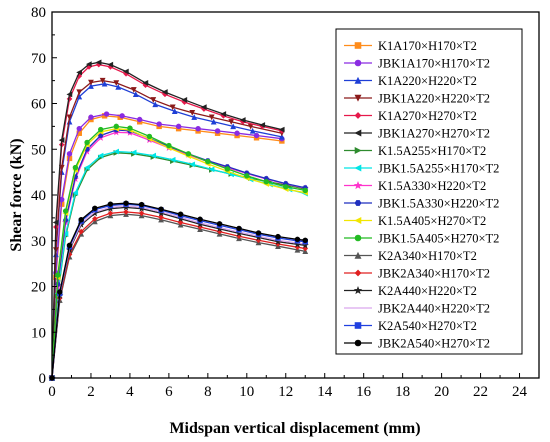 Image resolution: width=550 pixels, height=442 pixels. I want to click on x-tick-label: 8, so click(208, 392).